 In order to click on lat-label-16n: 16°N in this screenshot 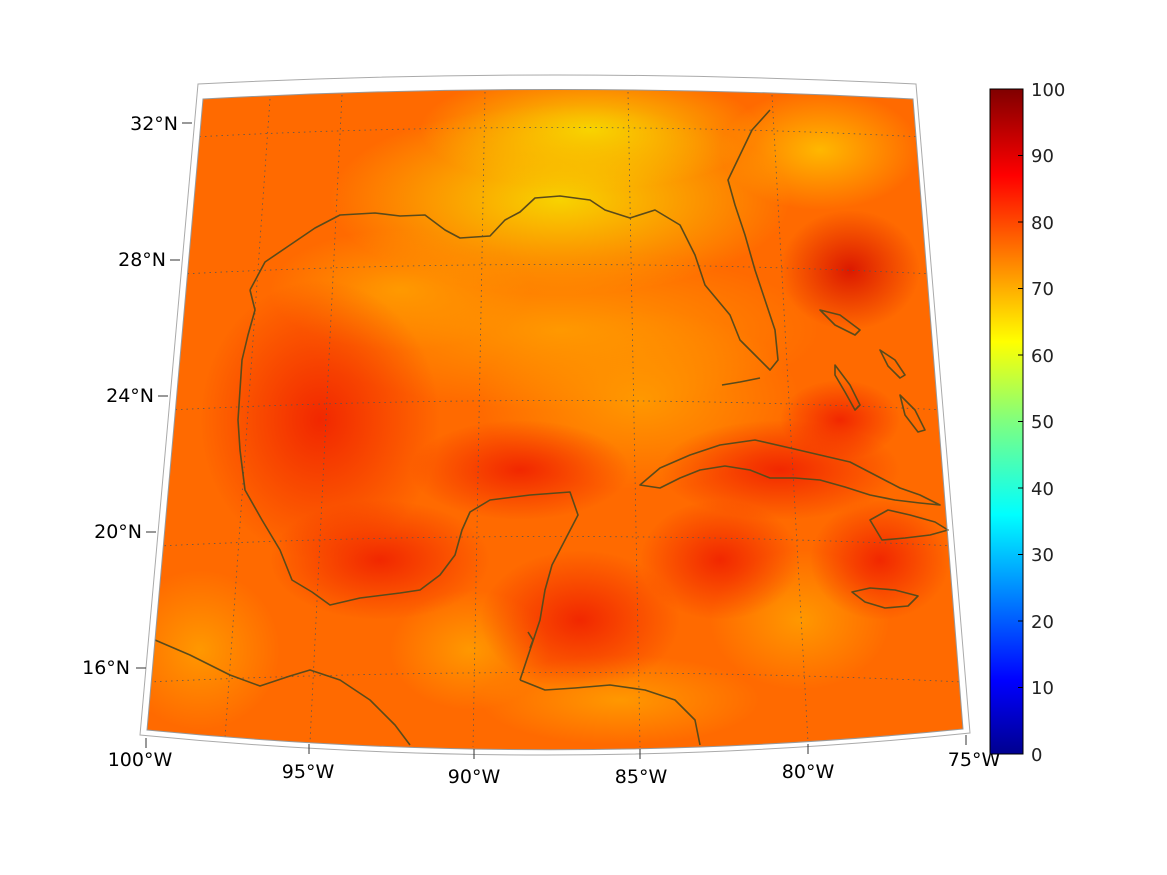, I will do `click(106, 668)`.